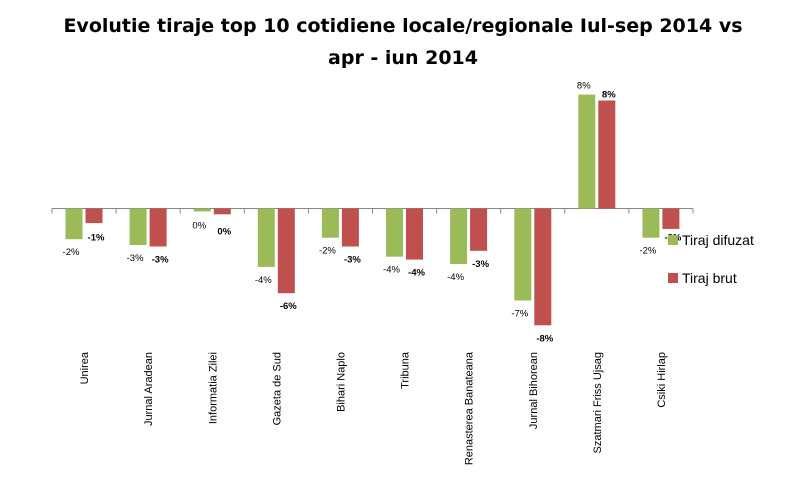 The height and width of the screenshot is (483, 806). I want to click on category-label: Gazeta de Sud, so click(277, 388).